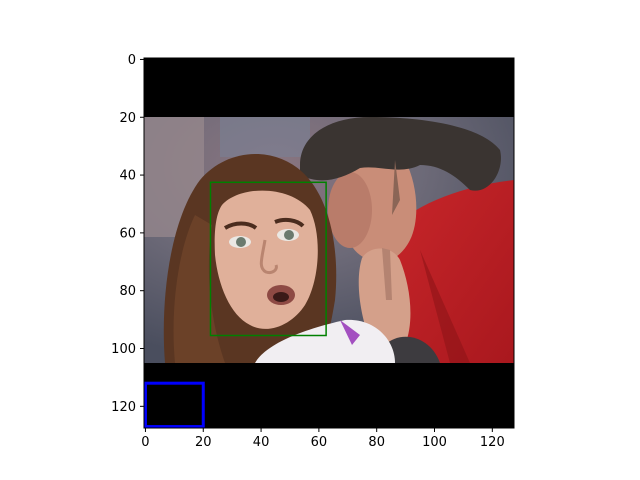 The height and width of the screenshot is (480, 640). What do you see at coordinates (127, 291) in the screenshot?
I see `y-tick-label: 80` at bounding box center [127, 291].